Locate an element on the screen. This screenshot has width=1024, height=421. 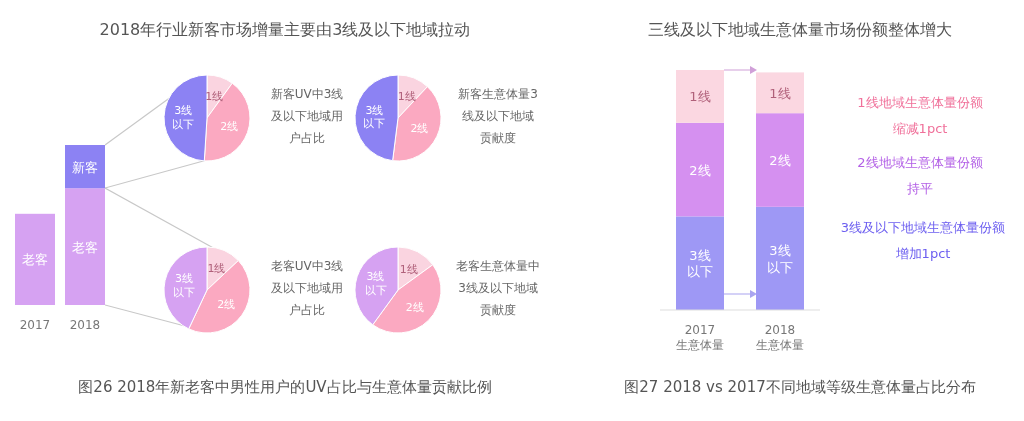
category-label: 2线 is located at coordinates (780, 160).